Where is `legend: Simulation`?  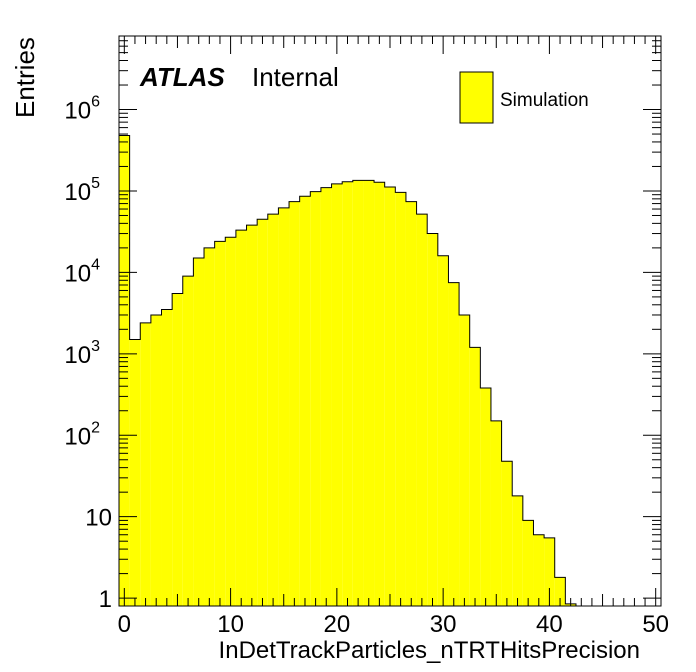 legend: Simulation is located at coordinates (524, 97).